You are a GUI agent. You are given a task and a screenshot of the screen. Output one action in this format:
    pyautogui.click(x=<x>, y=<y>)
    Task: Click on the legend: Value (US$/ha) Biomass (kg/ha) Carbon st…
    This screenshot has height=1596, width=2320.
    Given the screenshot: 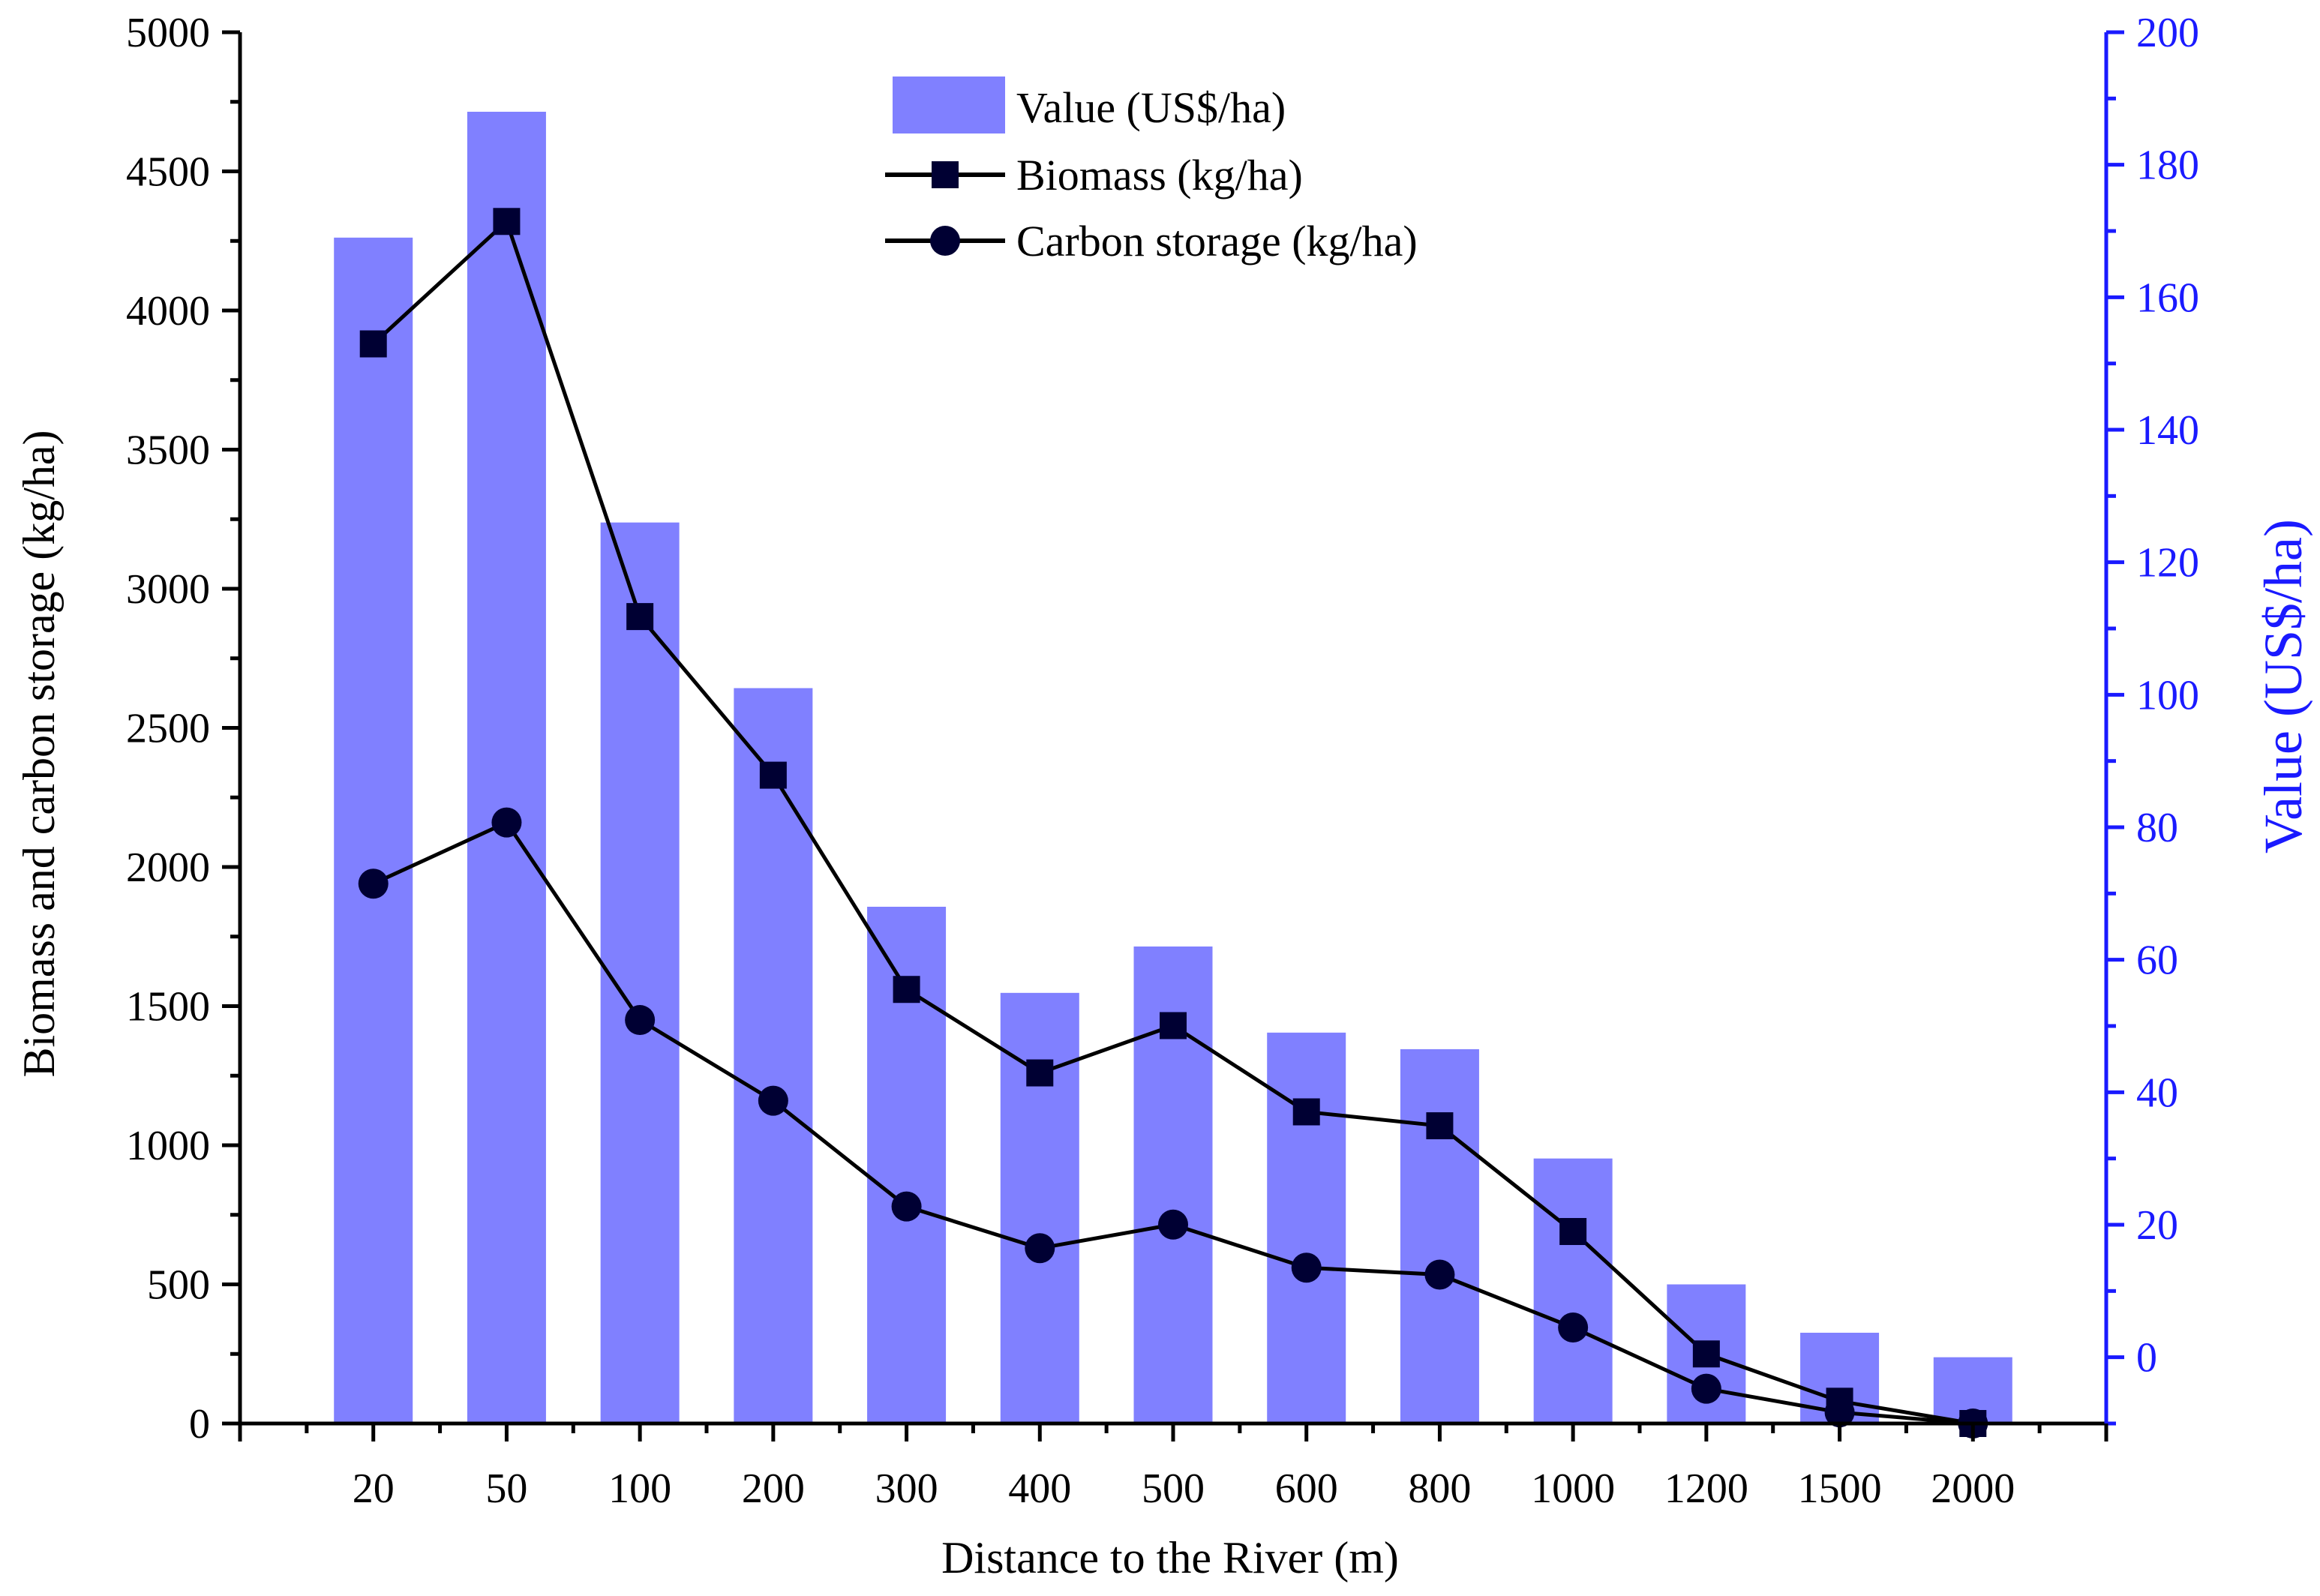 What is the action you would take?
    pyautogui.click(x=1151, y=171)
    